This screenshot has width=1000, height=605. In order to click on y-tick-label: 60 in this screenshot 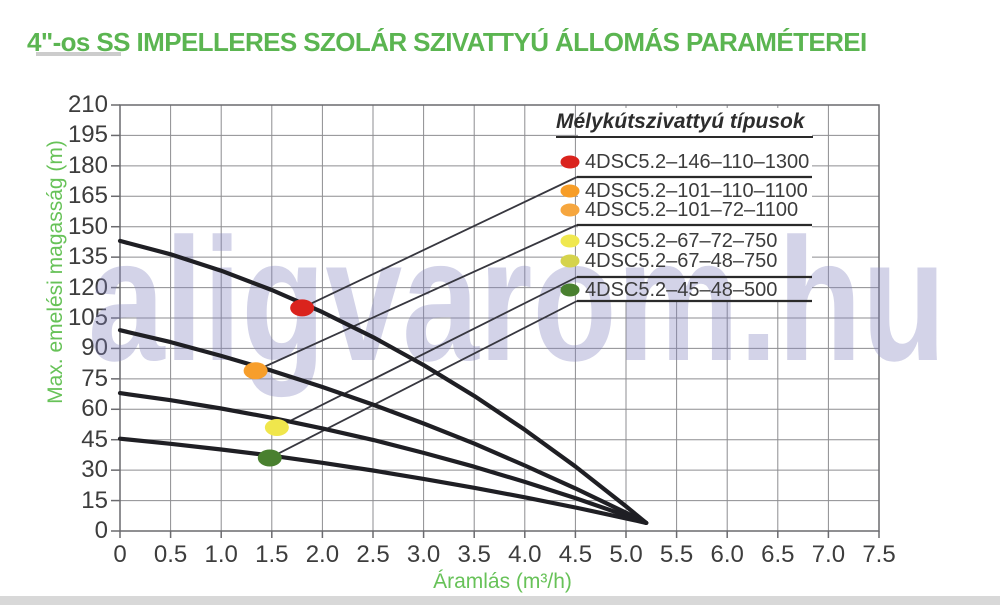, I will do `click(94, 409)`.